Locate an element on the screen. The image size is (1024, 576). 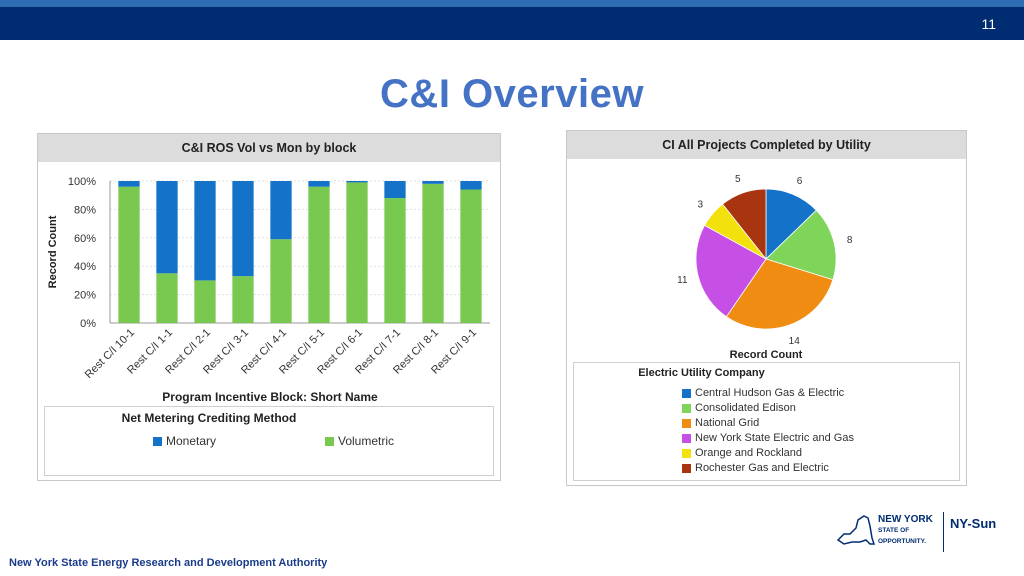
pie-value-label: 3 is located at coordinates (701, 204).